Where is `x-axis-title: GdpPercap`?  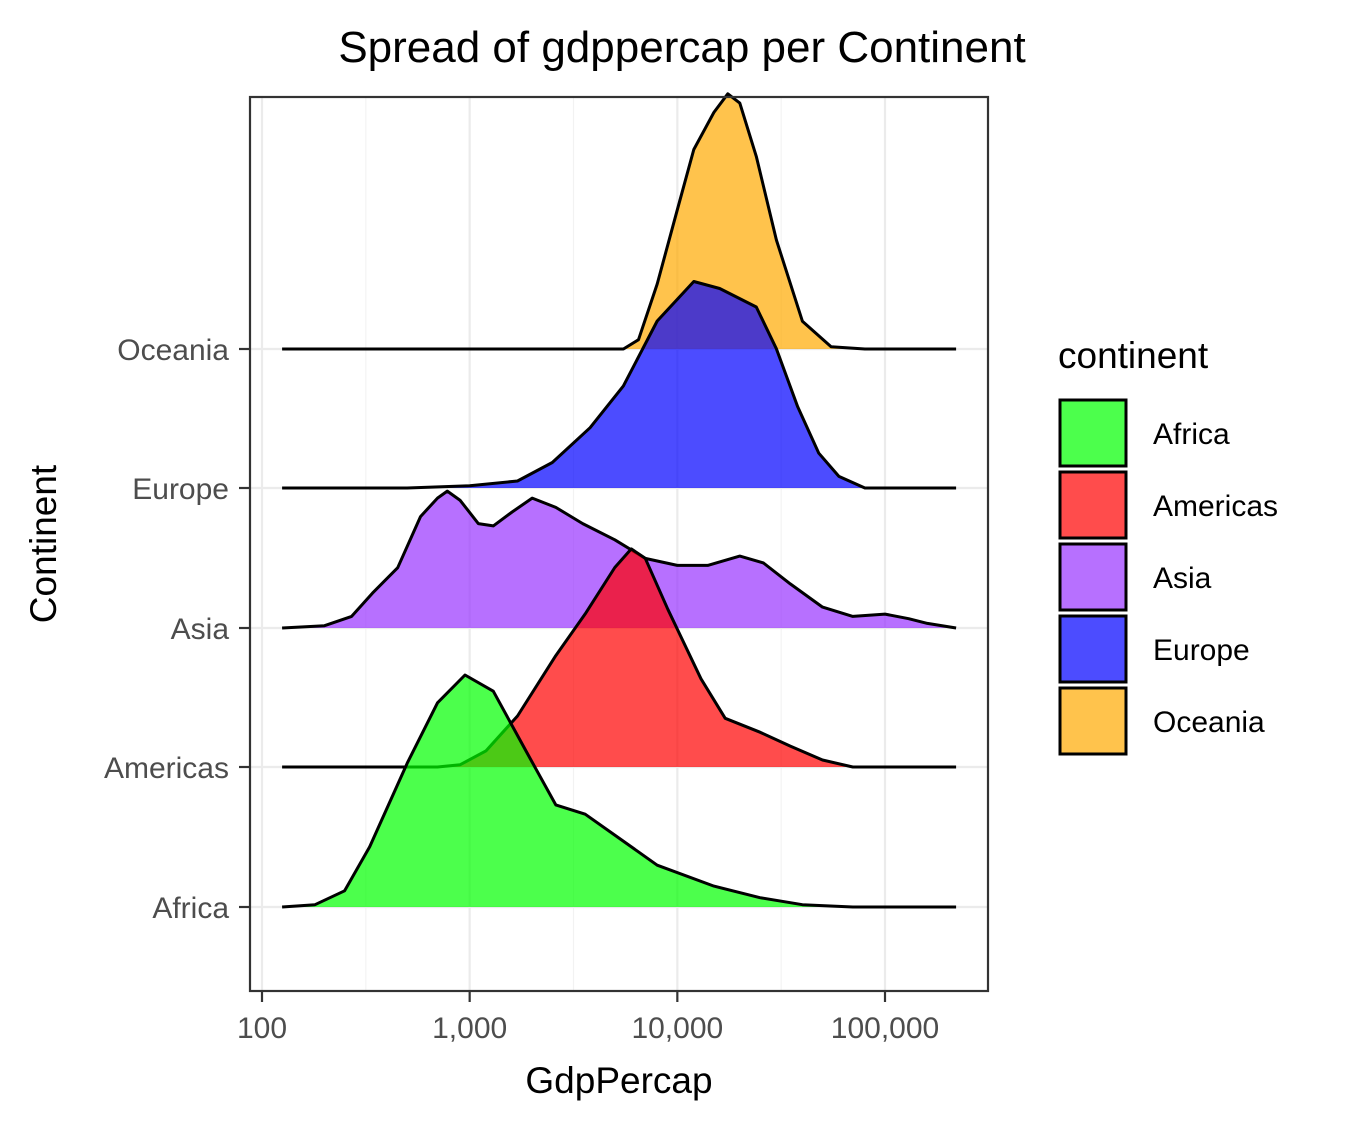 x-axis-title: GdpPercap is located at coordinates (618, 1080).